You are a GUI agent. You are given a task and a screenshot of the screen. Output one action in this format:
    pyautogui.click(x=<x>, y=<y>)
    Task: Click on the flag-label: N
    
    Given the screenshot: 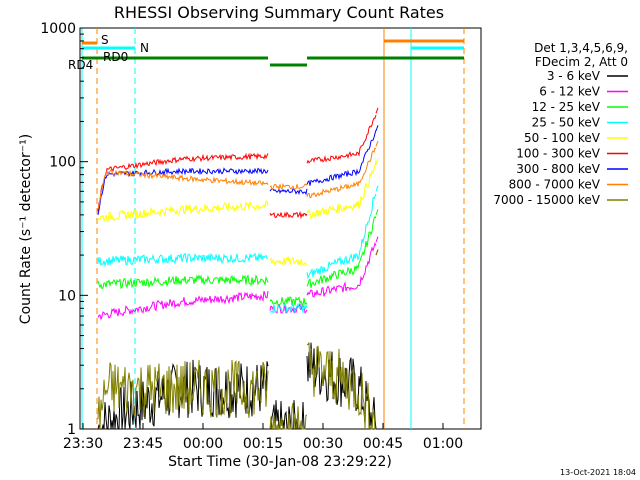 What is the action you would take?
    pyautogui.click(x=144, y=48)
    